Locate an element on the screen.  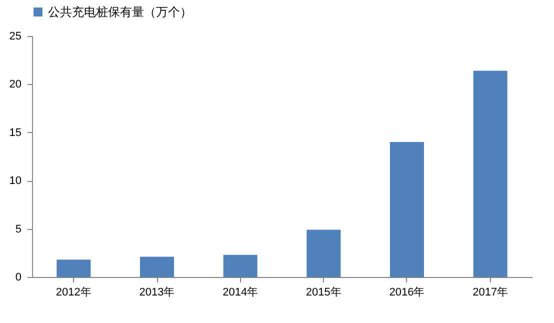
x-tick-label: 2013年 is located at coordinates (157, 292).